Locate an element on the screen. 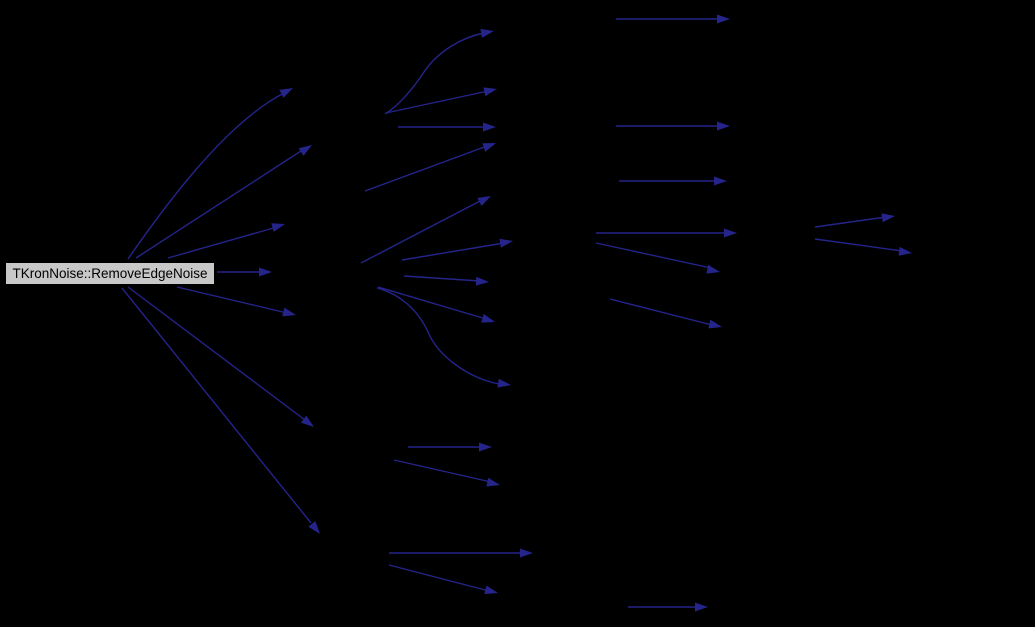 The height and width of the screenshot is (627, 1035). root-function-label: TKronNoise::RemoveEdgeNoise is located at coordinates (110, 273).